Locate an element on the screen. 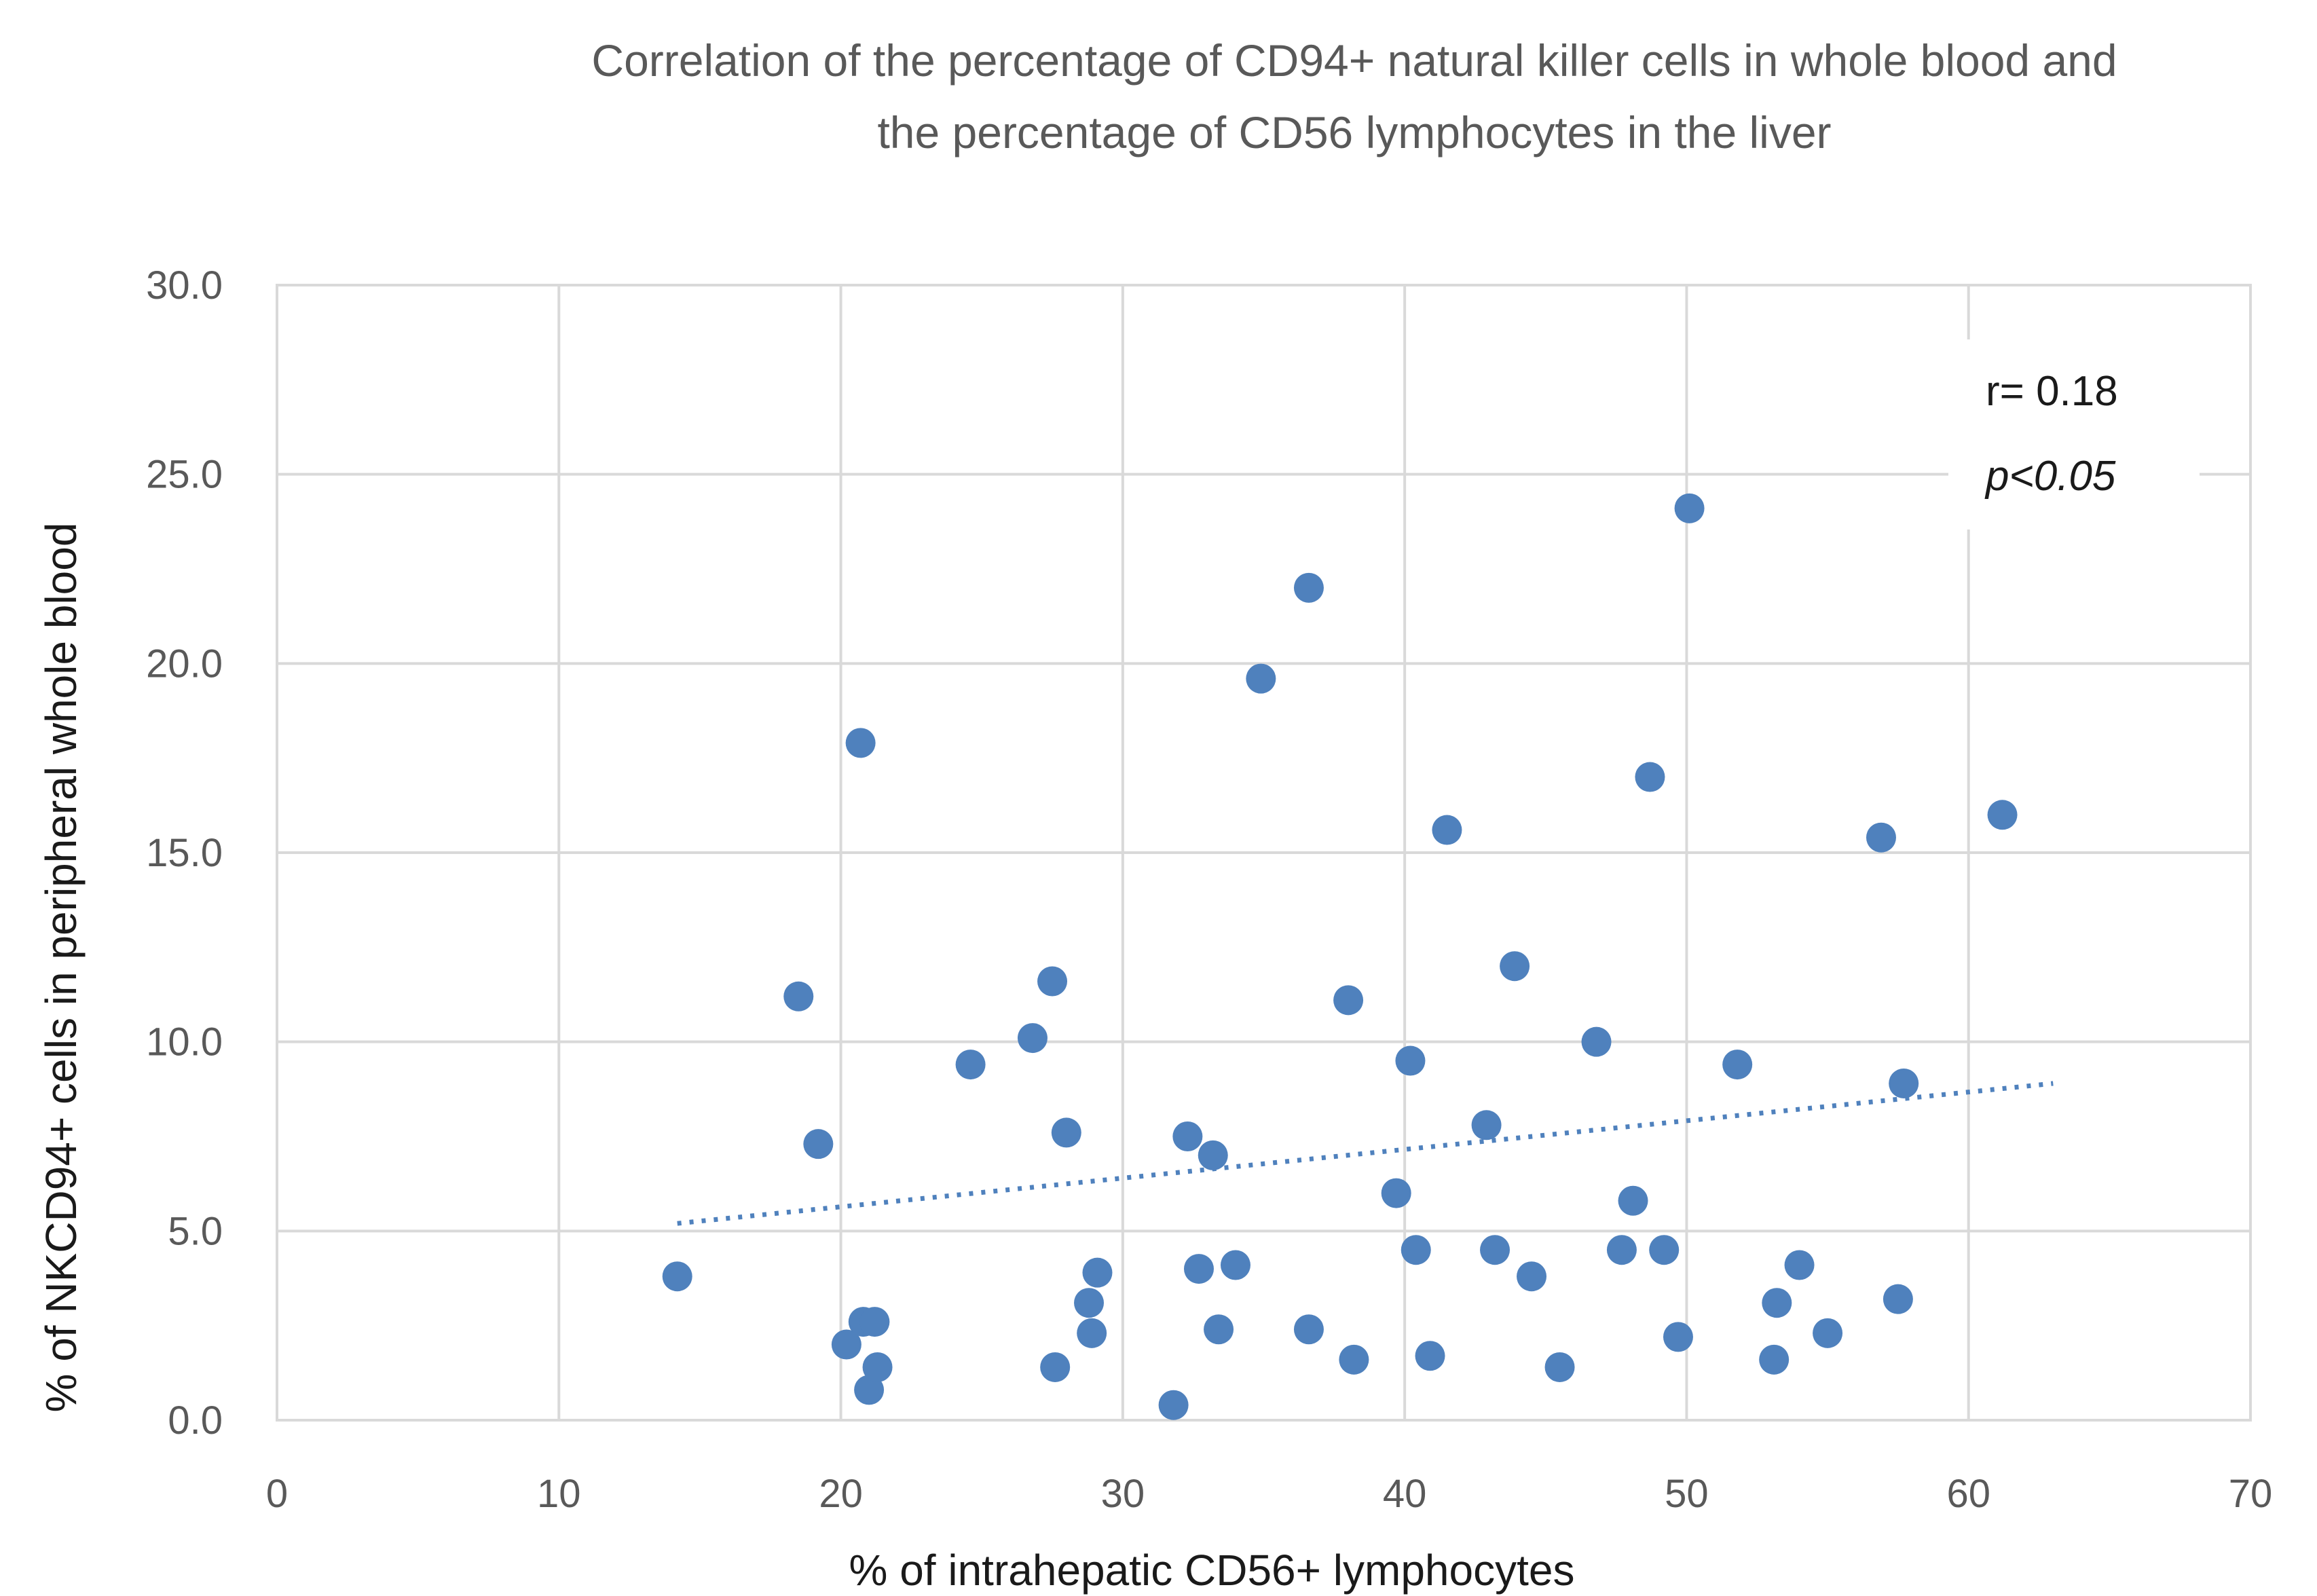 Image resolution: width=2317 pixels, height=1596 pixels. x-tick-label: 30 is located at coordinates (1123, 1494).